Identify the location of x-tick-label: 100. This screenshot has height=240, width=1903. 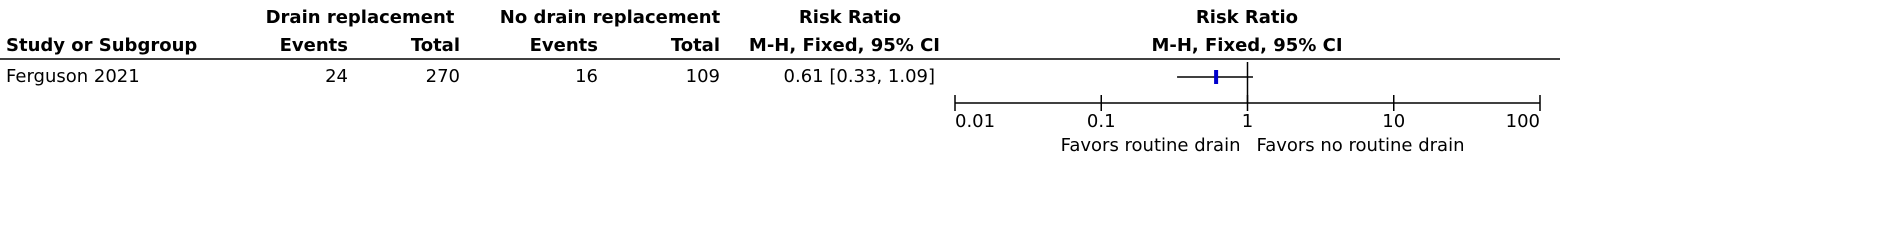
(1523, 121).